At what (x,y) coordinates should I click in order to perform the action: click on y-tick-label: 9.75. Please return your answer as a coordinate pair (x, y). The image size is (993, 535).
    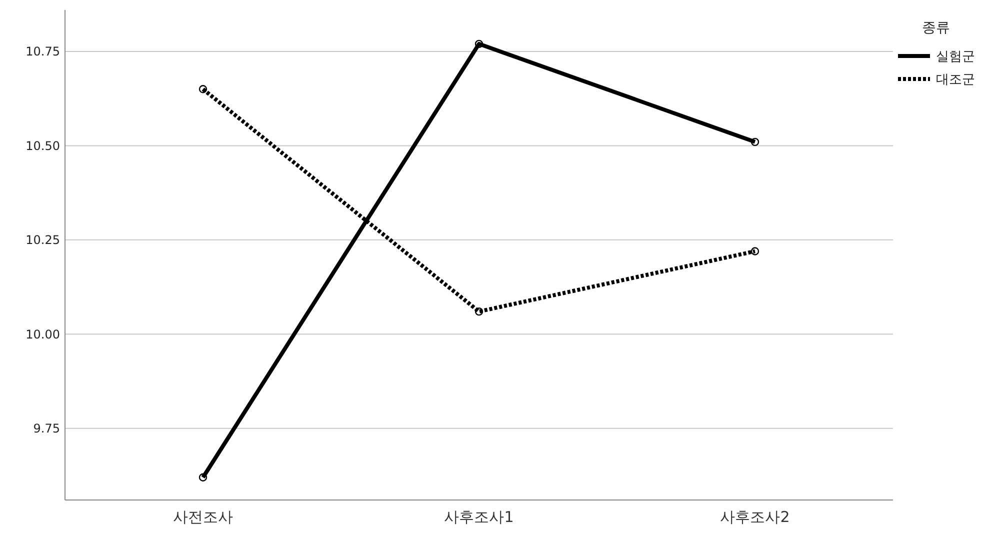
    Looking at the image, I should click on (46, 429).